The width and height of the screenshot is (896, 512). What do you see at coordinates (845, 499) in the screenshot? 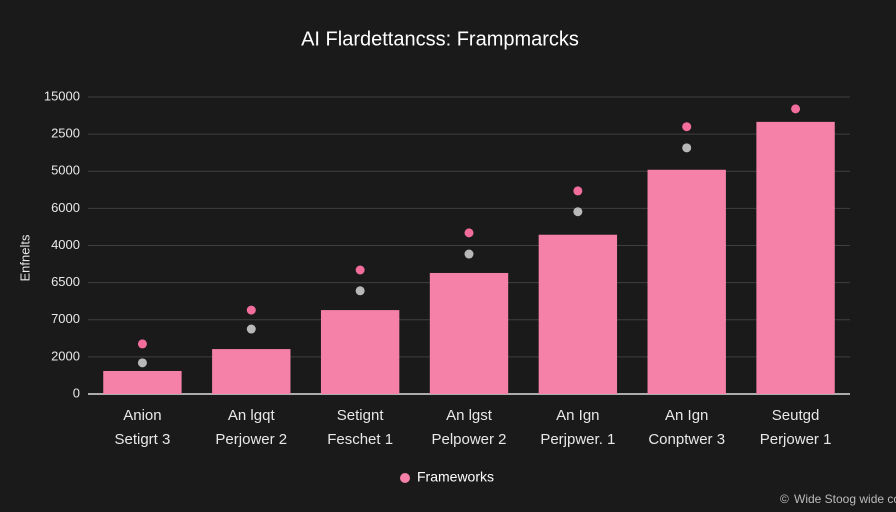
I see `footer: Wide Stoog wide corns` at bounding box center [845, 499].